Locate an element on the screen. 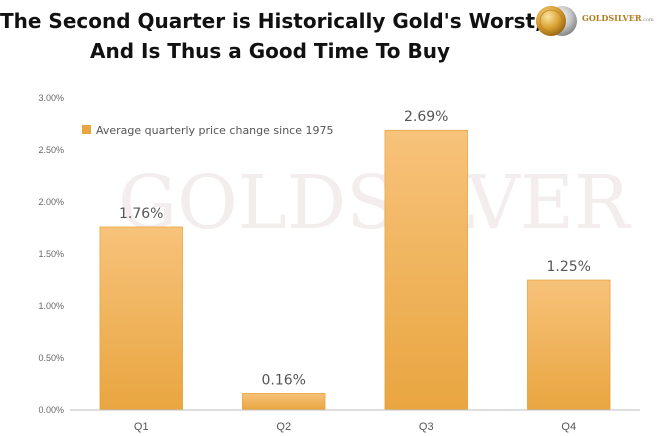 Image resolution: width=672 pixels, height=436 pixels. x-category-label: Q4 is located at coordinates (568, 427).